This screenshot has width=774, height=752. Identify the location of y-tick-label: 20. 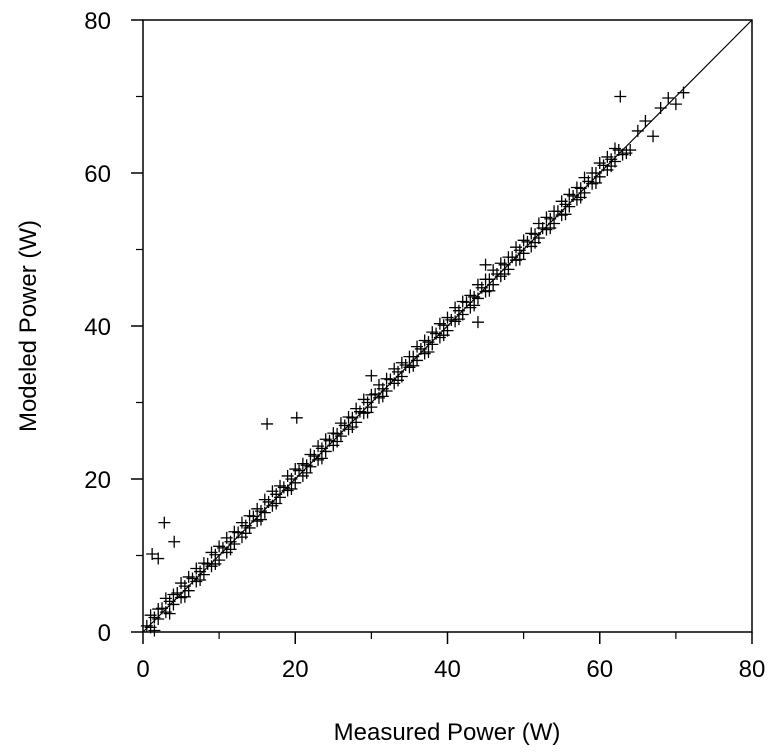
(97, 480).